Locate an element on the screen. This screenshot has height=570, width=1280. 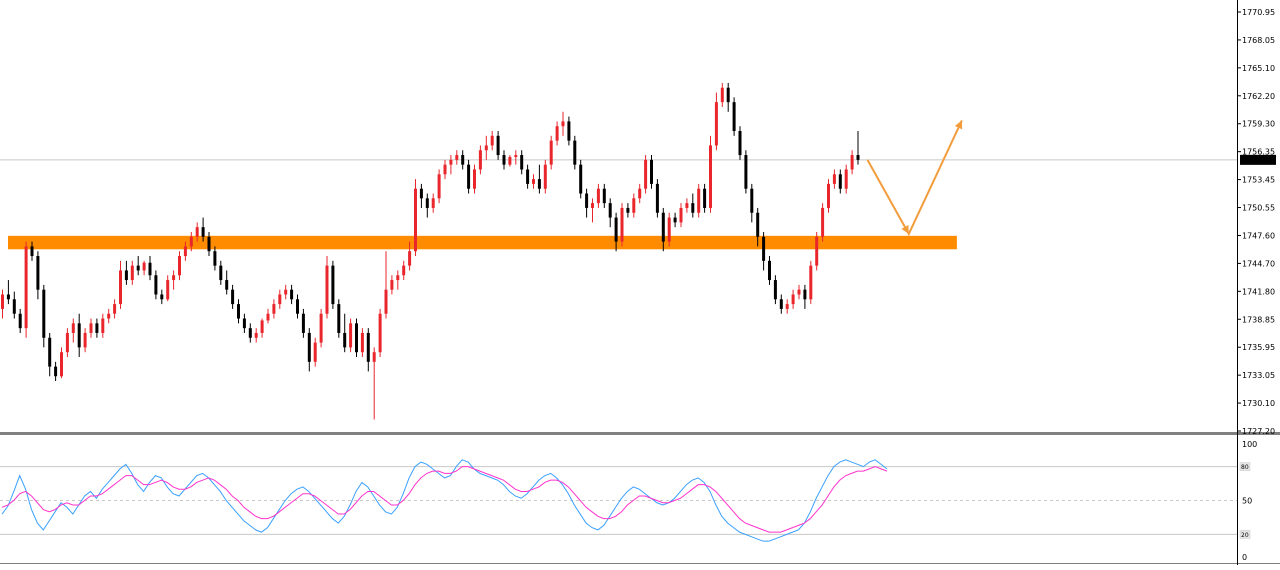
price-tick-label: 1770.95 is located at coordinates (1258, 12).